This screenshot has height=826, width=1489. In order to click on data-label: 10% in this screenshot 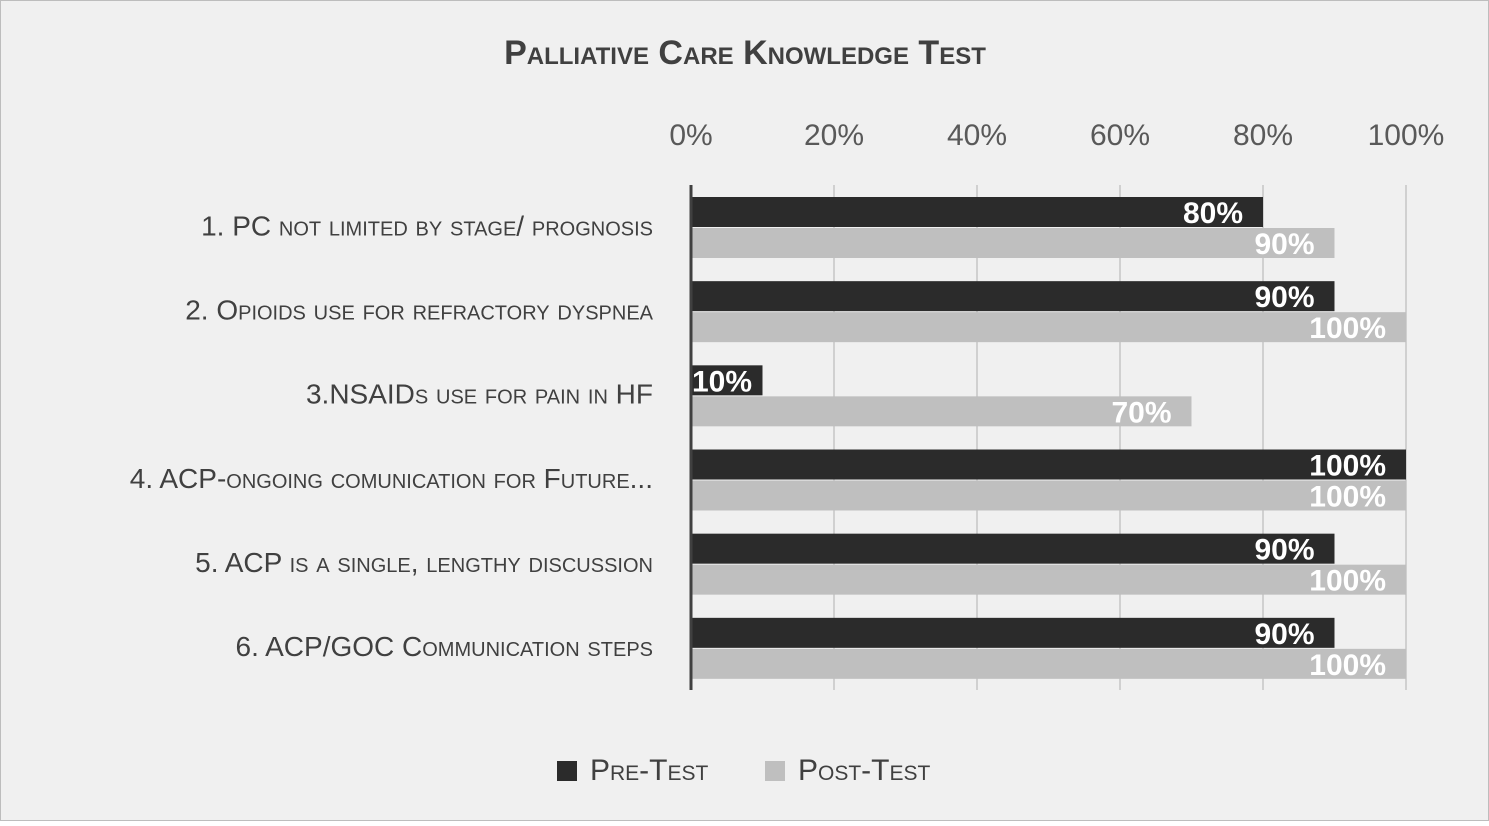, I will do `click(722, 381)`.